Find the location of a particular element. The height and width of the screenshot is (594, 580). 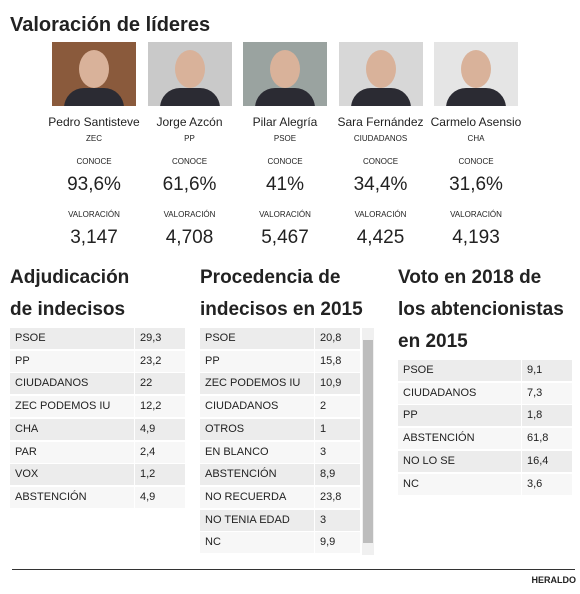

valoracion-value: 5,467 is located at coordinates (285, 237).